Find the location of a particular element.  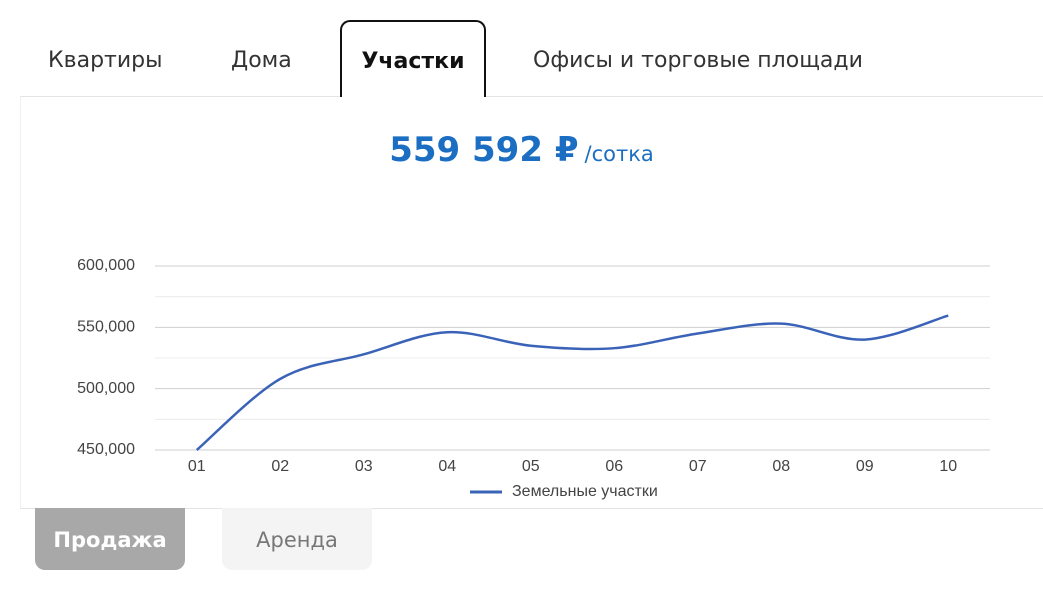

tab: Дома is located at coordinates (261, 60).